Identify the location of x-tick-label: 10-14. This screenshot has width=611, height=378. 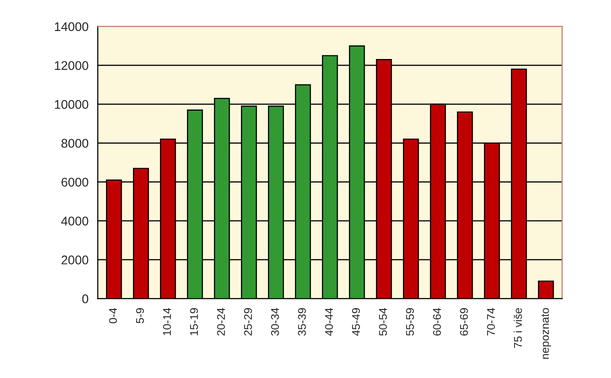
(167, 322).